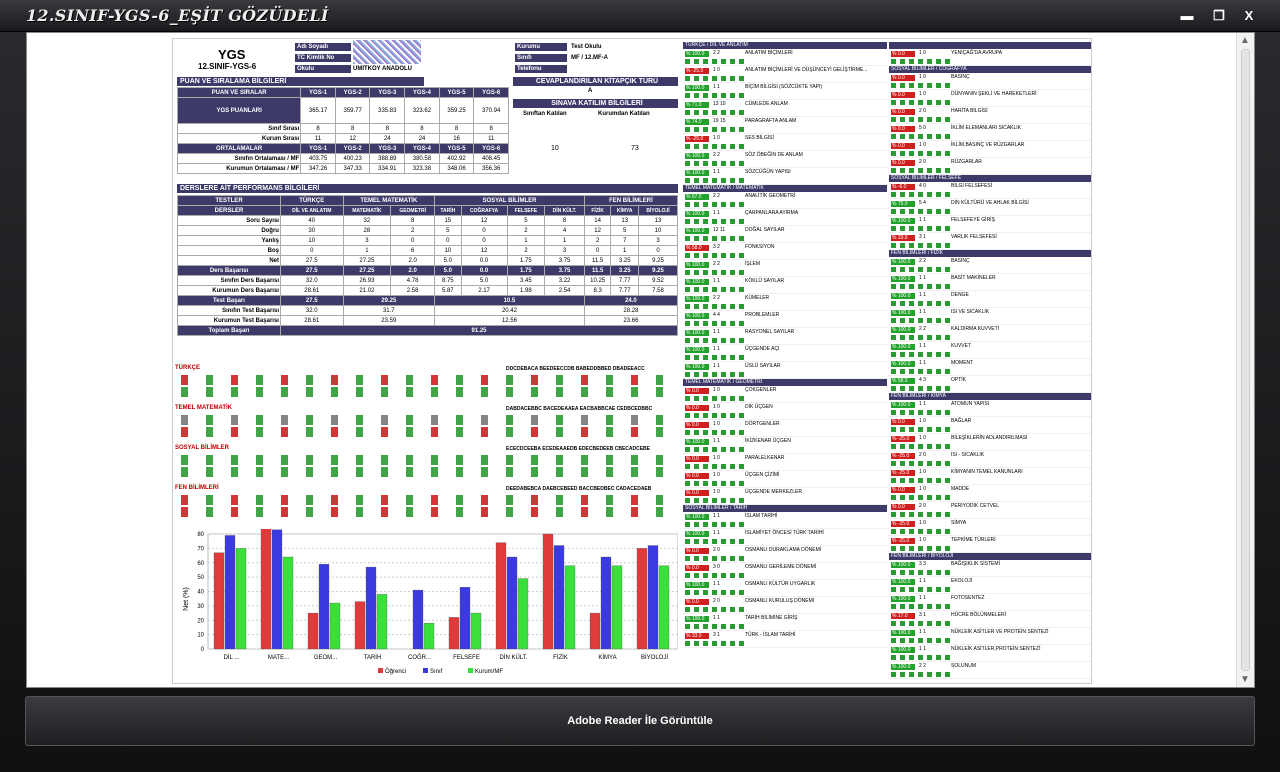 The width and height of the screenshot is (1280, 772). What do you see at coordinates (975, 564) in the screenshot?
I see `topic-name: BAĞIŞIKLIK SİSTEMİ` at bounding box center [975, 564].